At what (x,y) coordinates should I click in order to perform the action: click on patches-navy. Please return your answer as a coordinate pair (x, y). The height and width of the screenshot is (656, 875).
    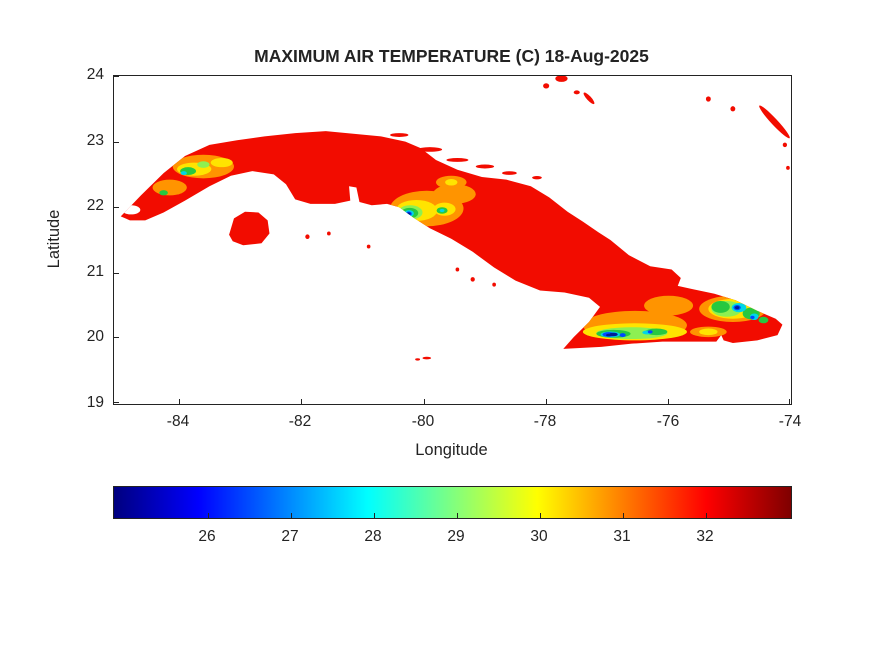
    Looking at the image, I should click on (573, 274).